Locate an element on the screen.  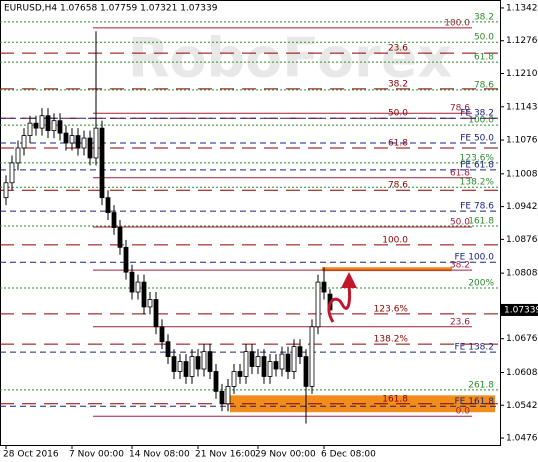
x-tick-label: 21 Nov 16:00 is located at coordinates (225, 455).